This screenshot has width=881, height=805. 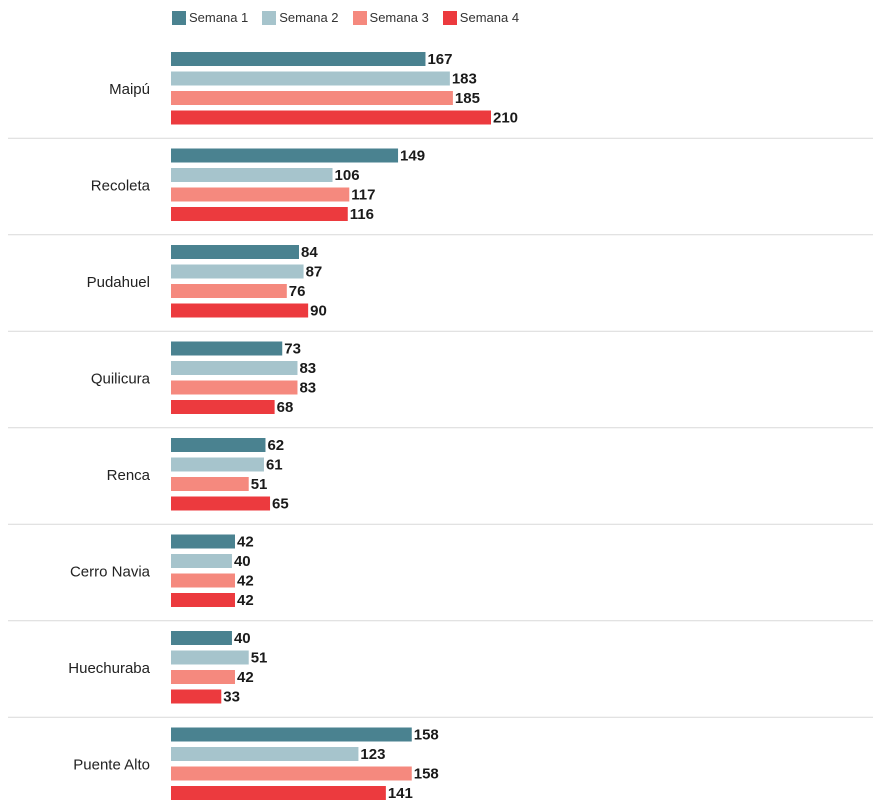 What do you see at coordinates (109, 668) in the screenshot?
I see `category-label-huechuraba: Huechuraba` at bounding box center [109, 668].